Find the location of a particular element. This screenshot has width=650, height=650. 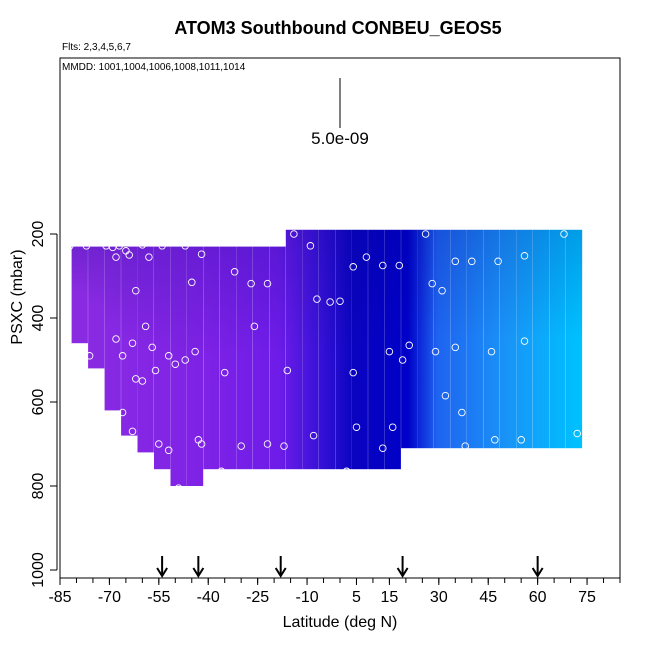

y-tick-label: 800 is located at coordinates (38, 486).